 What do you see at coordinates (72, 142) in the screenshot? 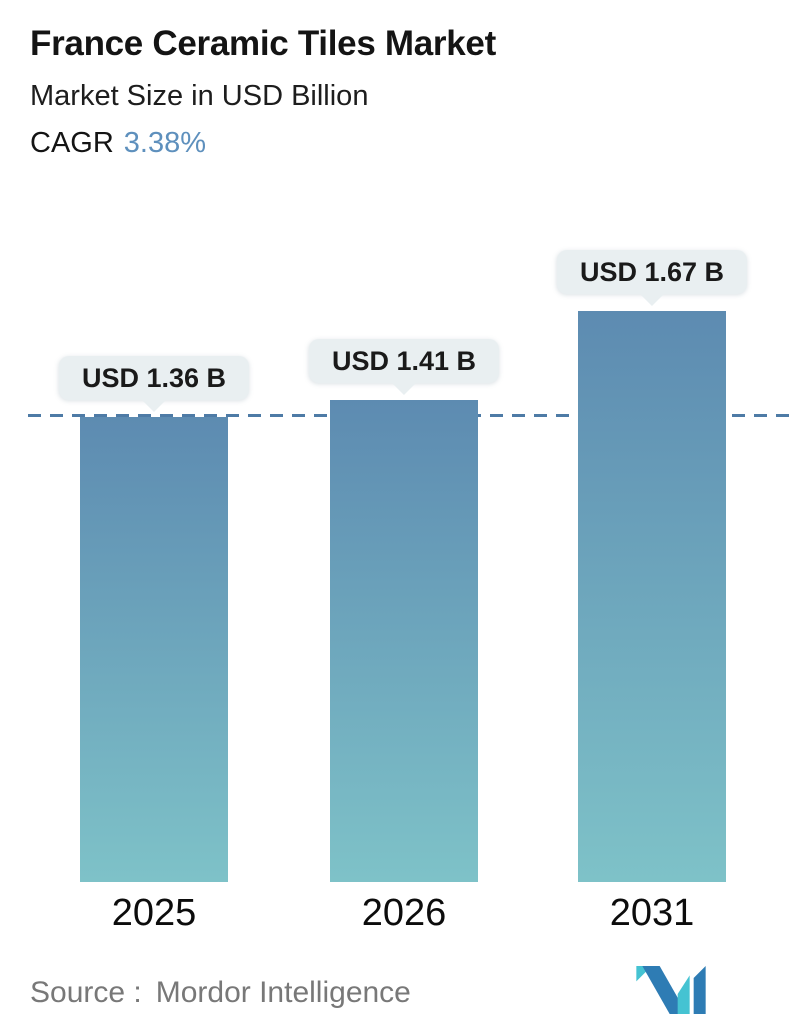
I see `cagr-label: CAGR` at bounding box center [72, 142].